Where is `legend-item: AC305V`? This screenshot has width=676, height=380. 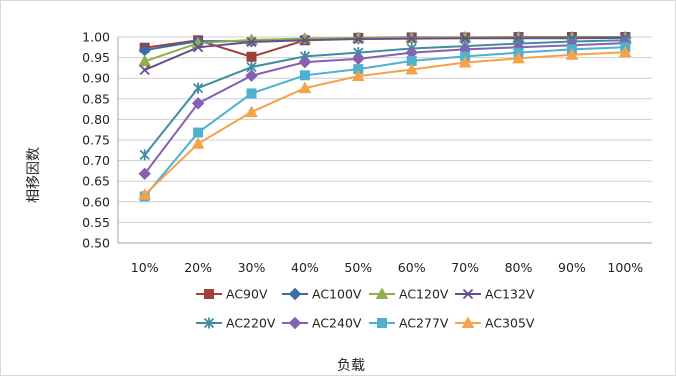 legend-item: AC305V is located at coordinates (495, 323).